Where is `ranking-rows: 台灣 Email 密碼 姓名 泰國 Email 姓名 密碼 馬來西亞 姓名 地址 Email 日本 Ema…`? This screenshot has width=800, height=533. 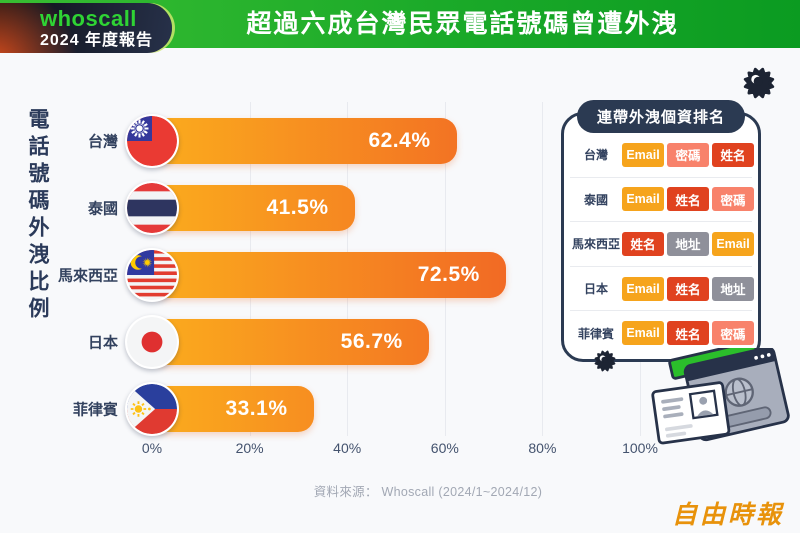 ranking-rows: 台灣 Email 密碼 姓名 泰國 Email 姓名 密碼 馬來西亞 姓名 地址 Email 日本 Ema… is located at coordinates (662, 244).